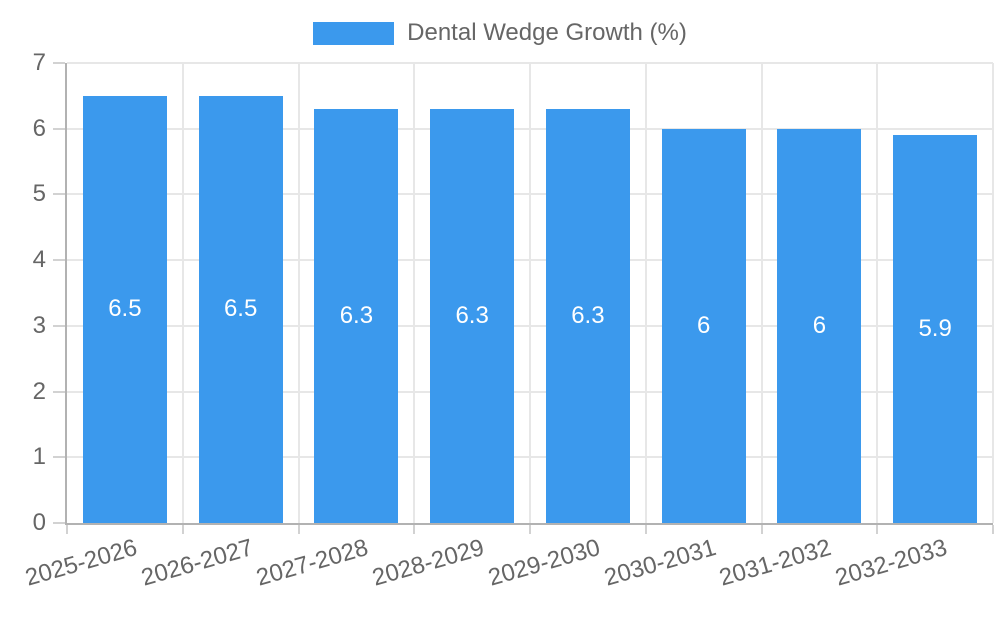 The image size is (1000, 621). What do you see at coordinates (529, 524) in the screenshot?
I see `x-axis-line` at bounding box center [529, 524].